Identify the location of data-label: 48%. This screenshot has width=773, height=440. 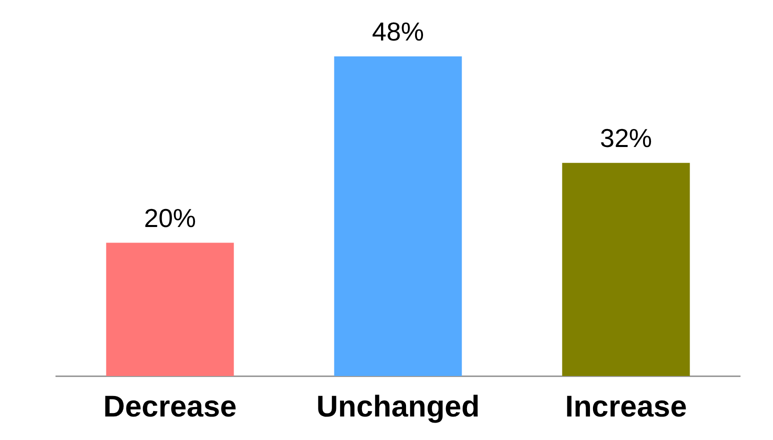
(398, 31).